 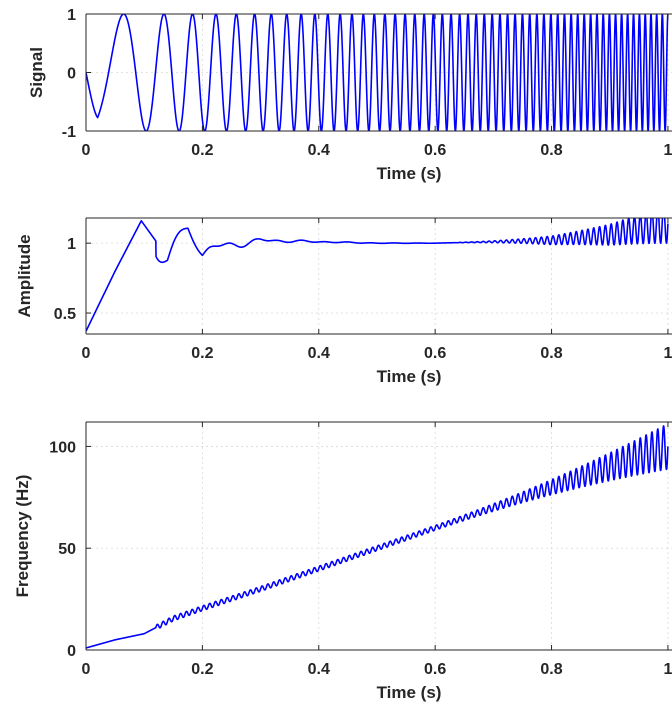 What do you see at coordinates (24, 275) in the screenshot?
I see `y-axis-label: Amplitude` at bounding box center [24, 275].